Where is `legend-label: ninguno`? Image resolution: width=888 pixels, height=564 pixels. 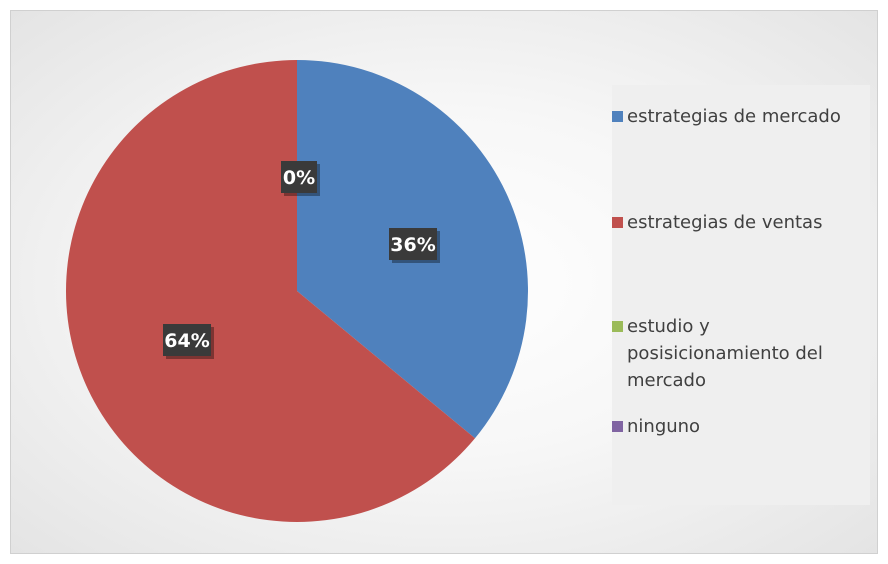
legend-label: ninguno is located at coordinates (664, 426).